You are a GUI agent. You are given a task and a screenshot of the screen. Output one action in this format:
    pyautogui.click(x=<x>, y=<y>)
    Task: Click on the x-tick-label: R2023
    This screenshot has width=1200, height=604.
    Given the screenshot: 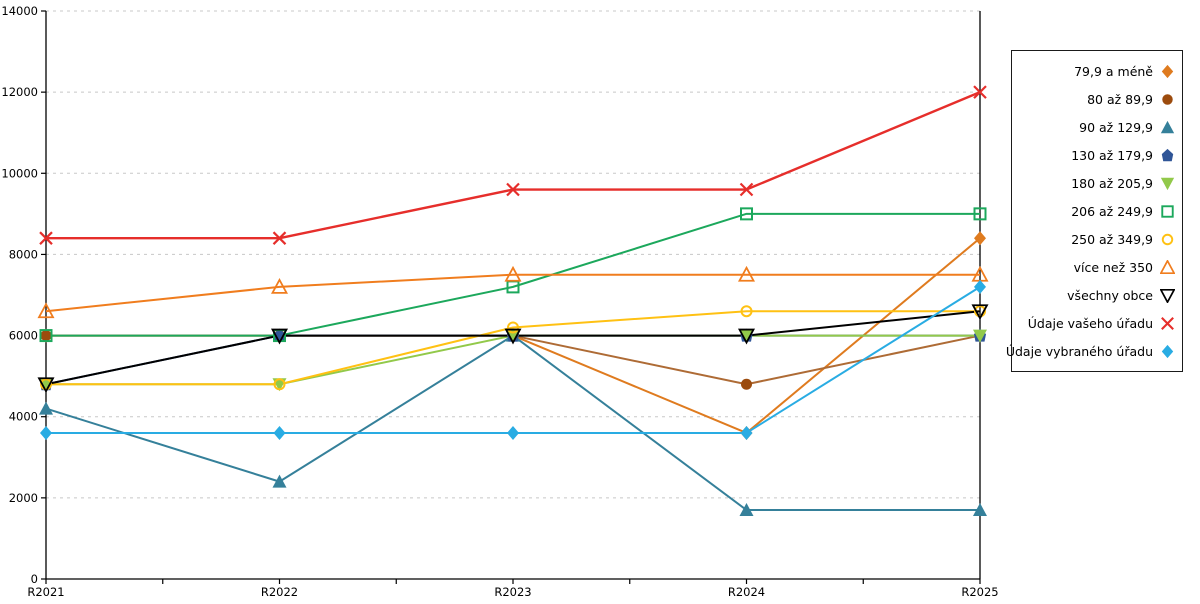 What is the action you would take?
    pyautogui.click(x=512, y=592)
    